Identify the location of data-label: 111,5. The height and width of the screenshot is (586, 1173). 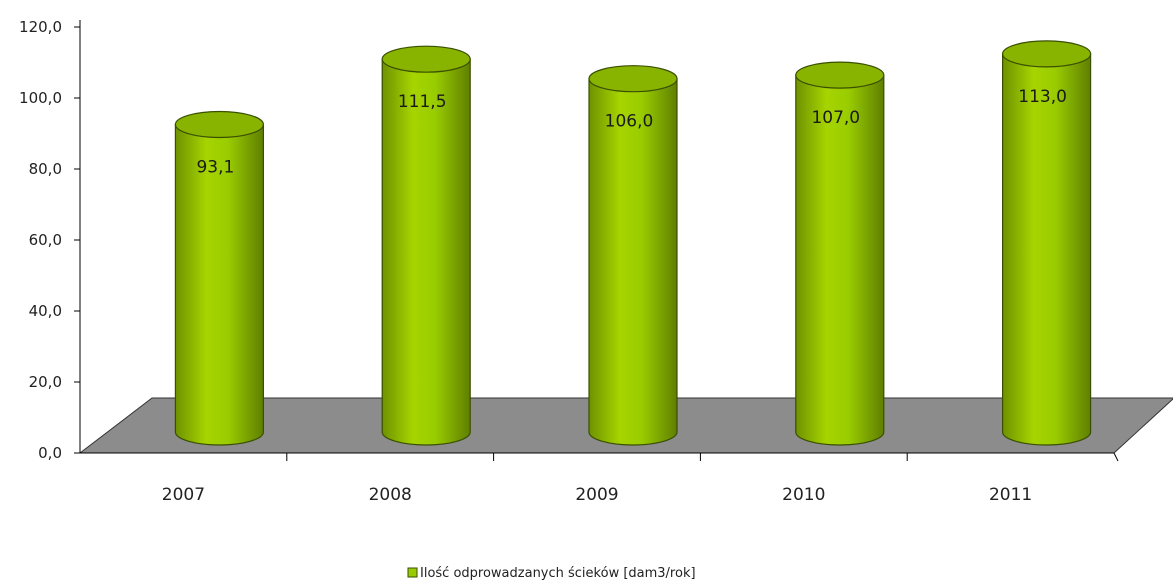
(422, 102).